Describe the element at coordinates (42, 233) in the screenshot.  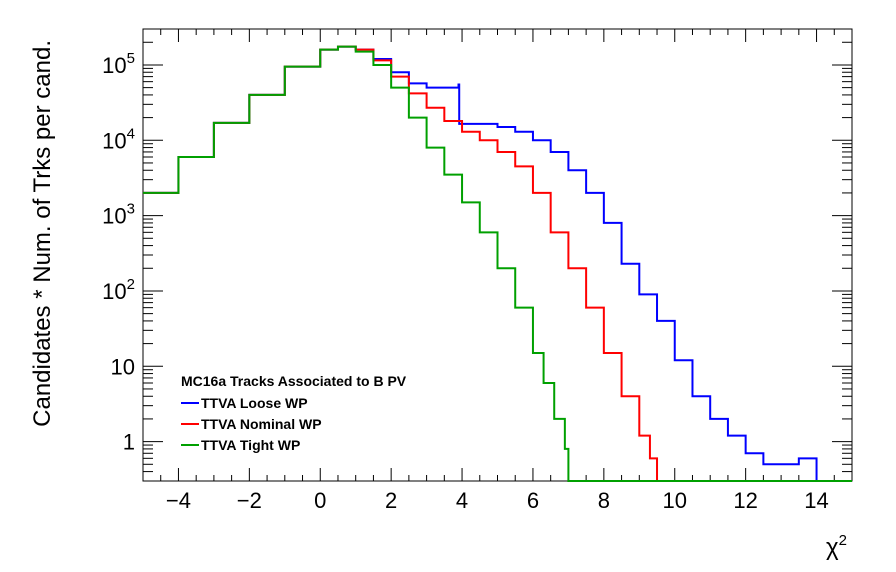
I see `y-axis-title: Candidates * Num. of Trks per cand.` at that location.